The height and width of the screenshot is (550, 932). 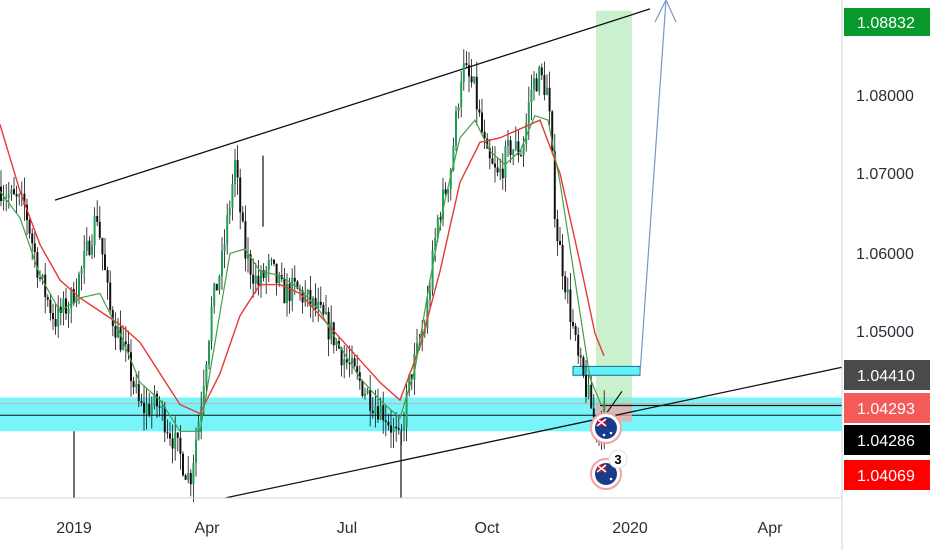 What do you see at coordinates (887, 440) in the screenshot?
I see `support-price-badge: 1.04286` at bounding box center [887, 440].